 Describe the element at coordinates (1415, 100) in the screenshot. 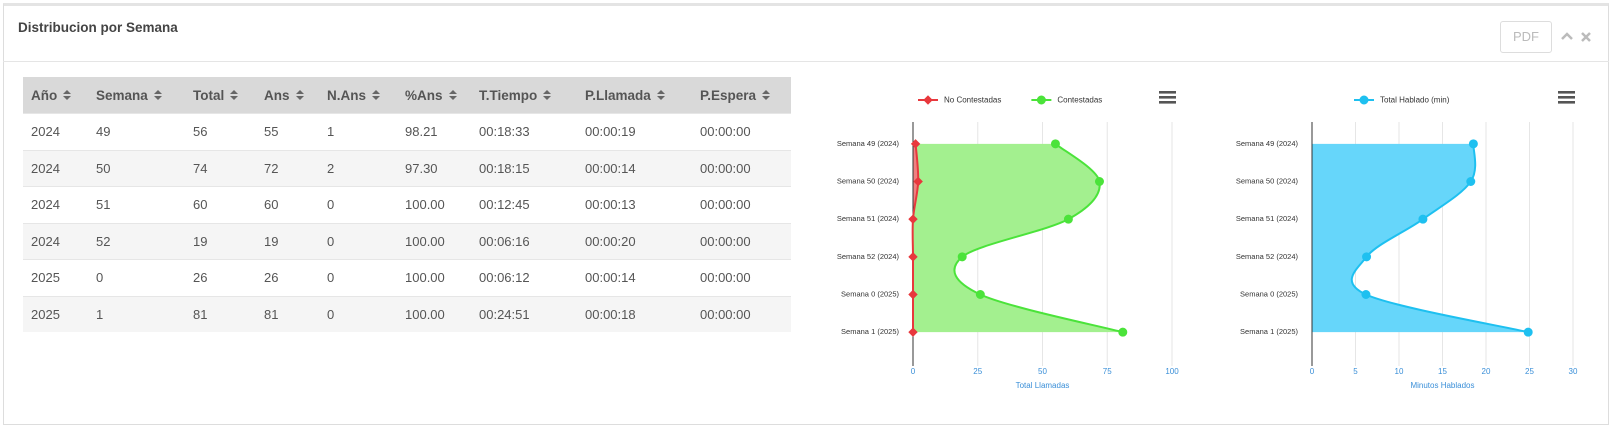

I see `legend-label: Total Hablado (min)` at that location.